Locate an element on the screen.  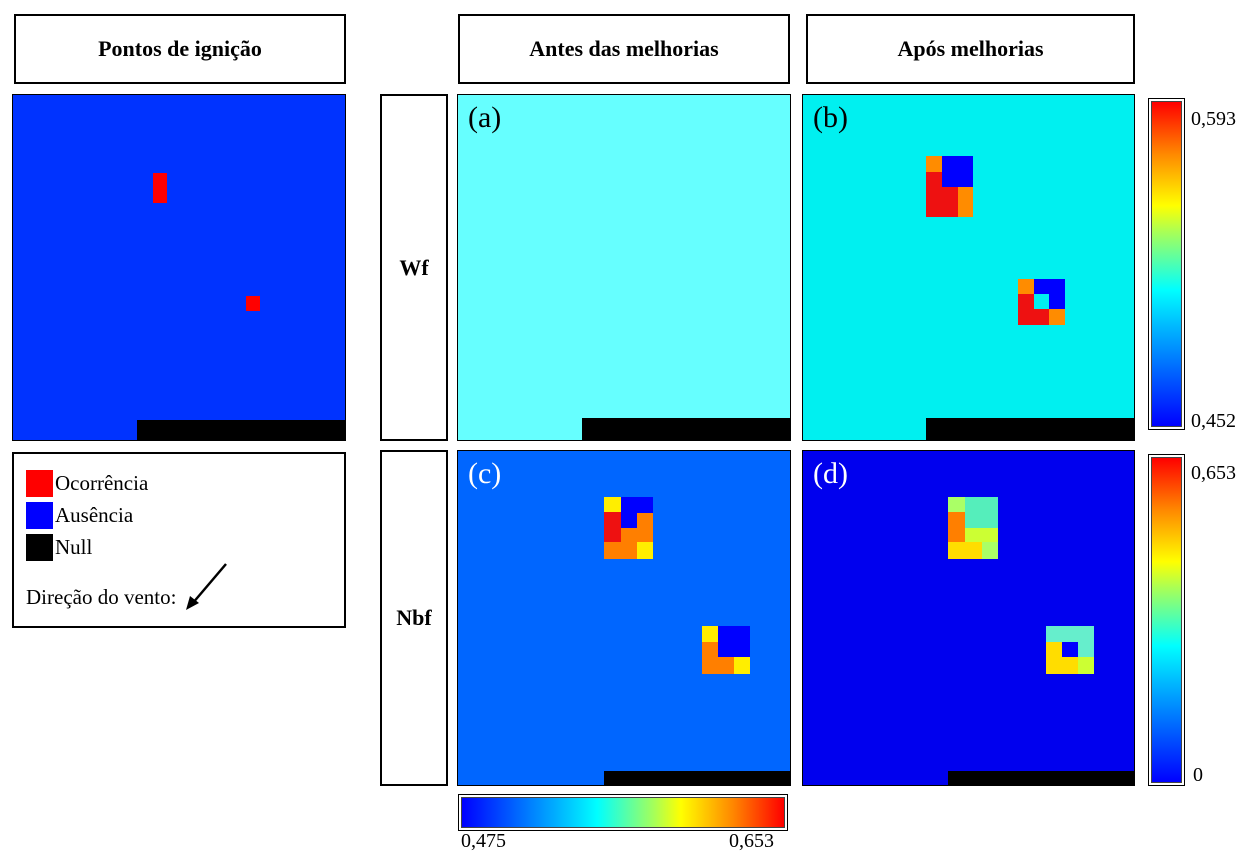
header-ignition-points-label: Pontos de ignição is located at coordinates (180, 48).